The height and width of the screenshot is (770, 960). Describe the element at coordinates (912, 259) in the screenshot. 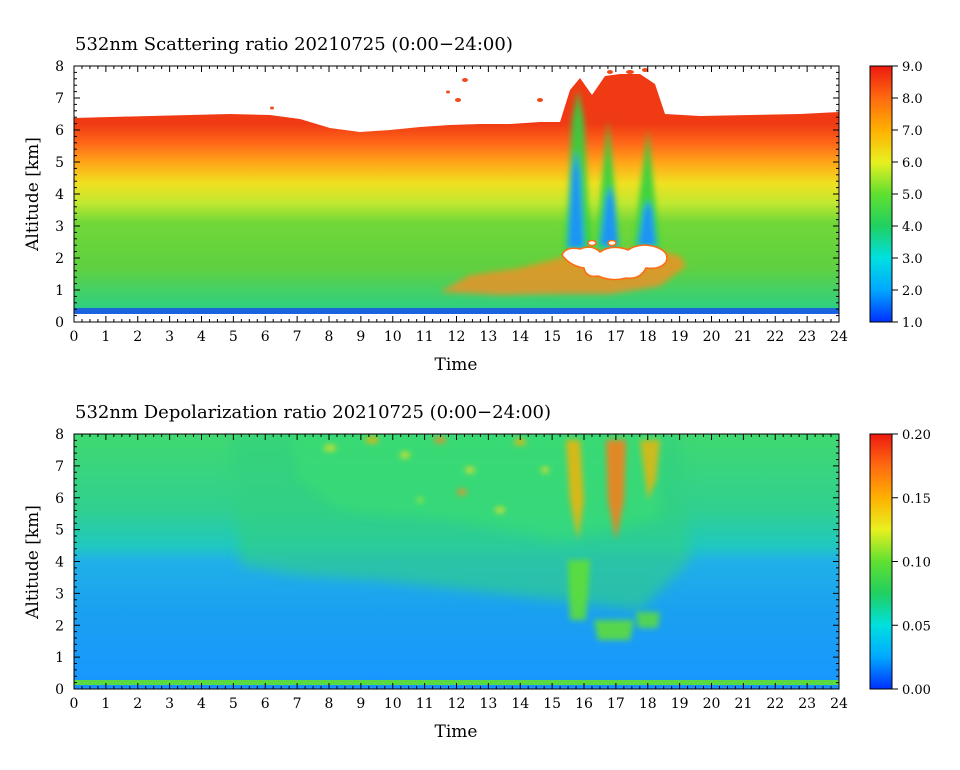

I see `colorbar-tick-label: 3.0` at that location.